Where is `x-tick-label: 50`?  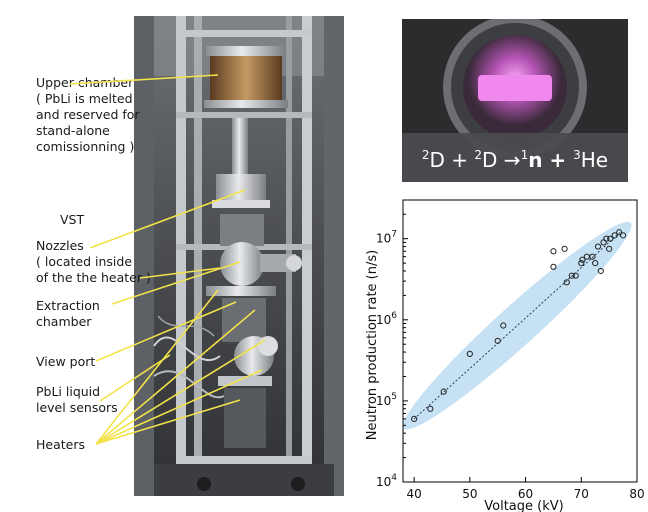 x-tick-label: 50 is located at coordinates (469, 494).